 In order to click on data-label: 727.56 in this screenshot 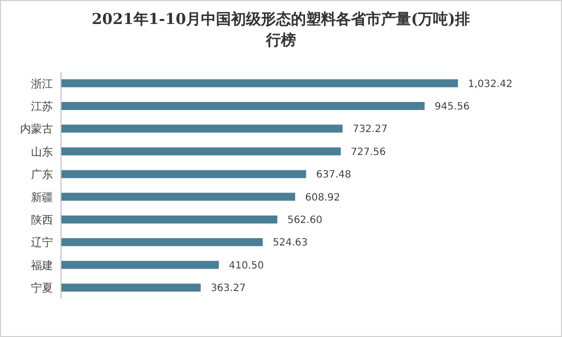, I will do `click(368, 152)`.